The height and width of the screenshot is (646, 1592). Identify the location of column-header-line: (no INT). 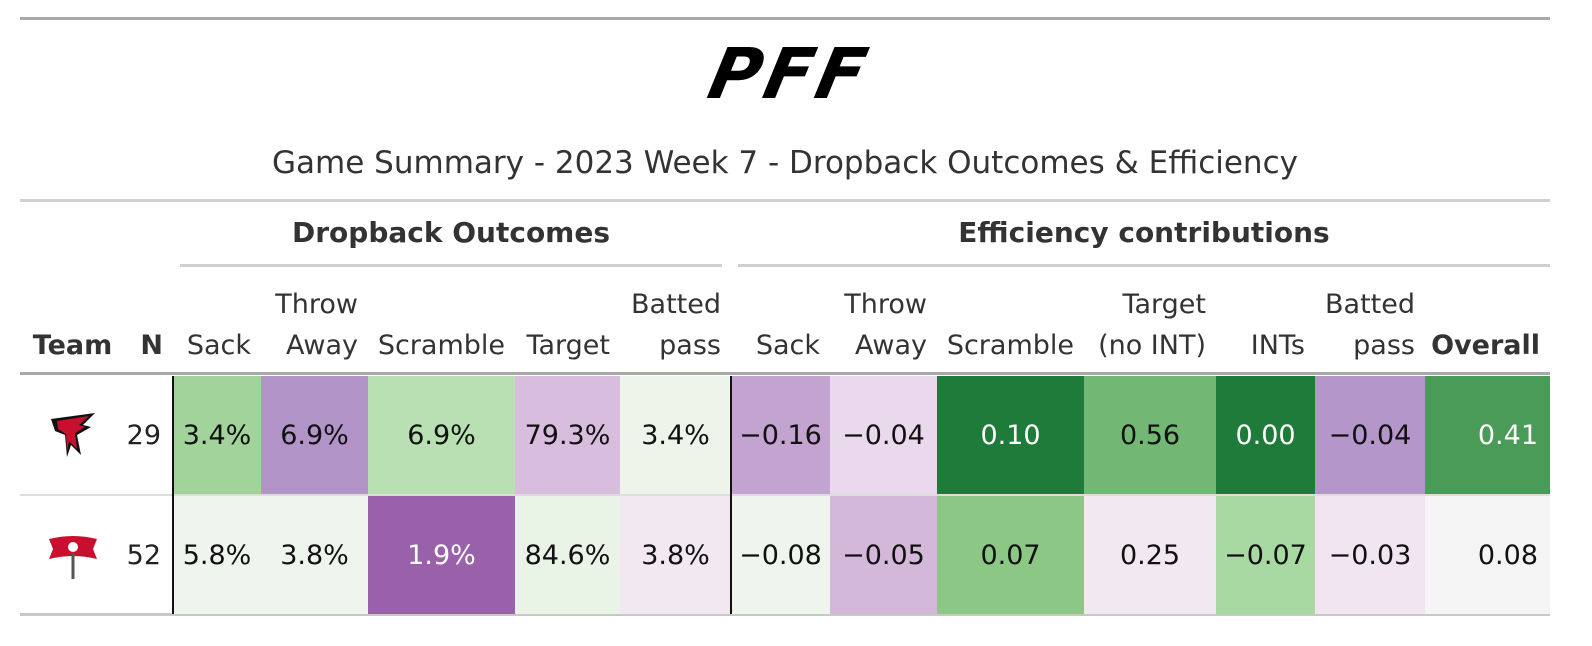
(1152, 345).